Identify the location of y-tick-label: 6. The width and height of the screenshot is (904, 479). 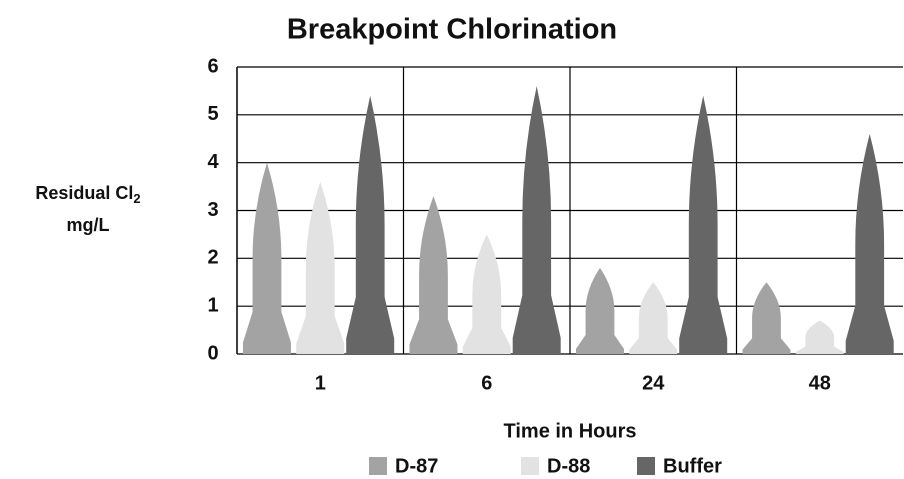
(212, 66).